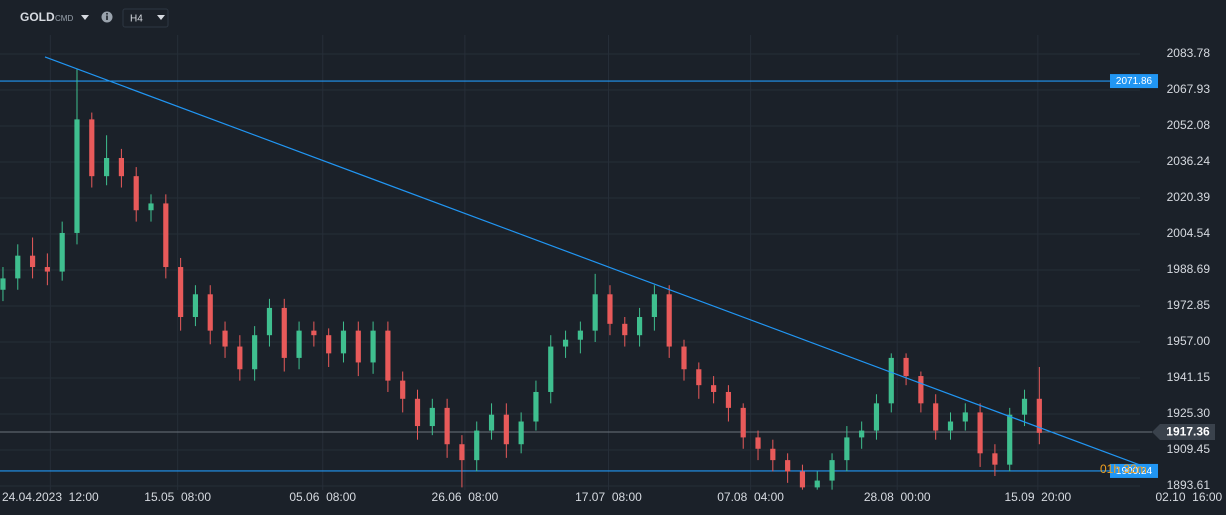 The image size is (1226, 515). Describe the element at coordinates (1189, 269) in the screenshot. I see `y-tick-label: 1988.69` at that location.